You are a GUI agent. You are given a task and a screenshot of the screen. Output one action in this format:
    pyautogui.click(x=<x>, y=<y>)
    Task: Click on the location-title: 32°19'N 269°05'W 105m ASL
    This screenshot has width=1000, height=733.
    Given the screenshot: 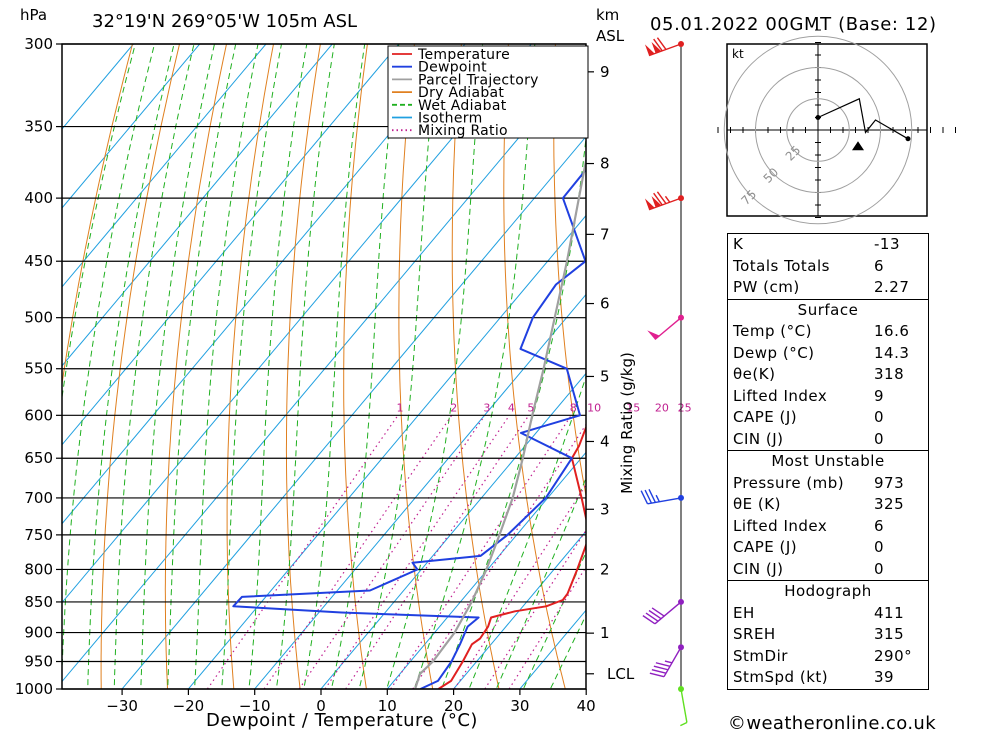 What is the action you would take?
    pyautogui.click(x=224, y=21)
    